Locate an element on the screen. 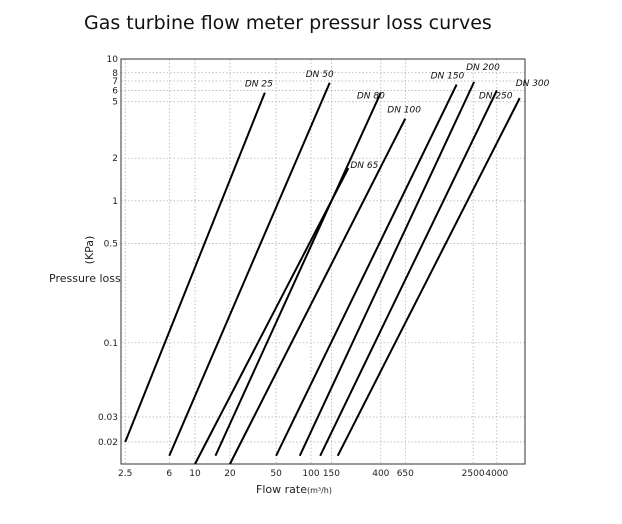 The image size is (622, 524). series-label-dn-25: DN 25 is located at coordinates (259, 85).